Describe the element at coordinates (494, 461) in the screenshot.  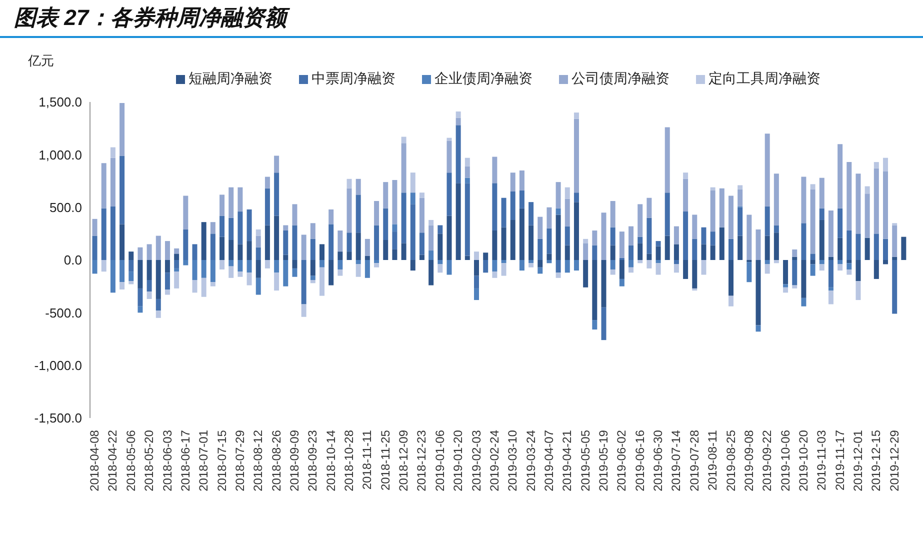
I see `x-tick-label: 2019-02-24` at that location.